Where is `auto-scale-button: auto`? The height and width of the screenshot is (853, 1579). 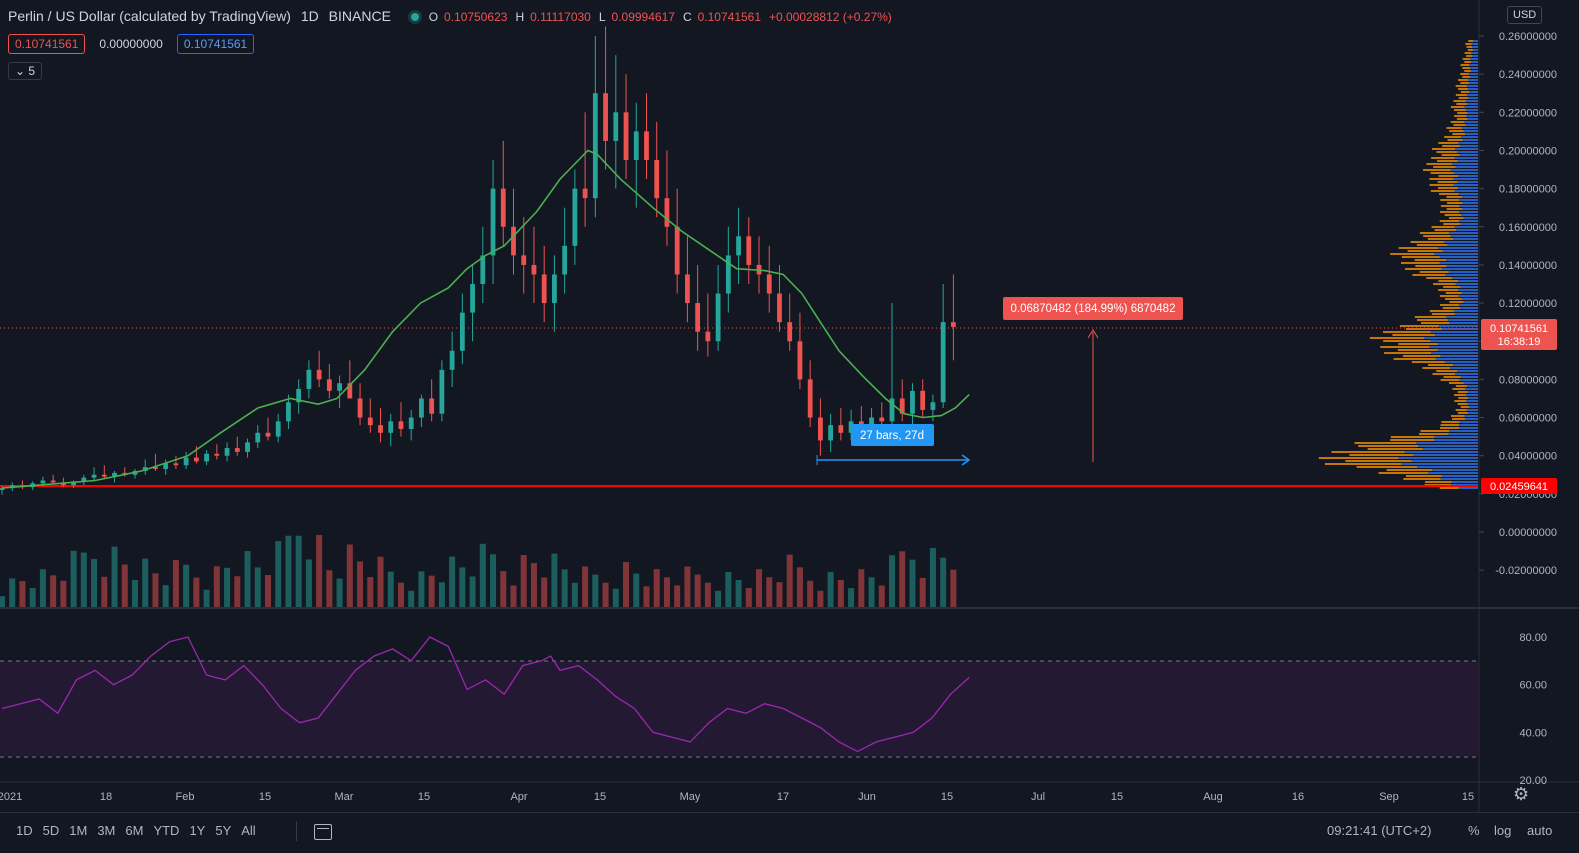
auto-scale-button: auto is located at coordinates (1540, 830).